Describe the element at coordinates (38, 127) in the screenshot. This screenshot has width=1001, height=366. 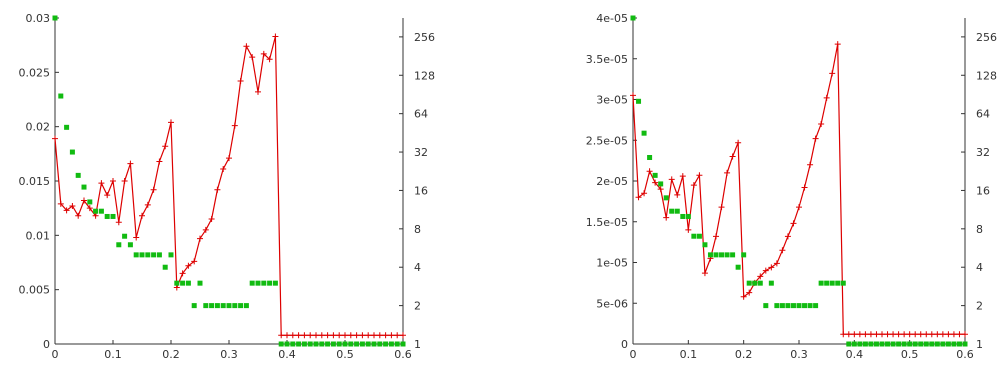
I see `y-tick-label: 0.02` at that location.